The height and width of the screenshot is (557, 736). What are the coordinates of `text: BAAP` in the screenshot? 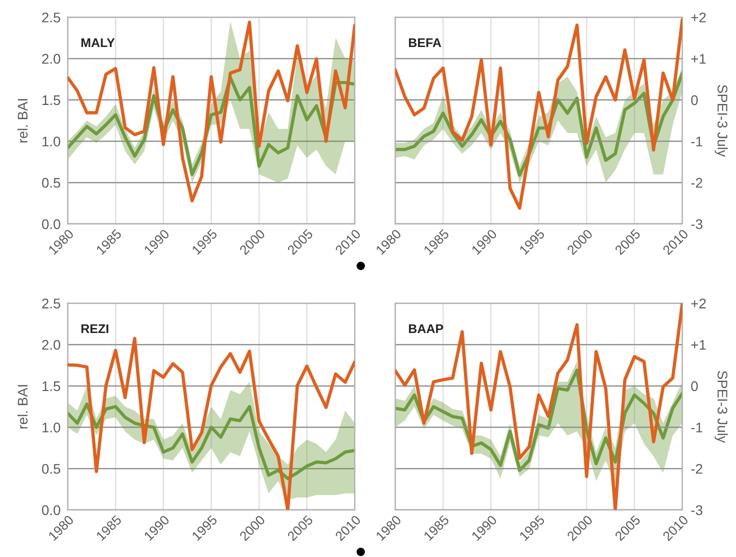 It's located at (426, 329).